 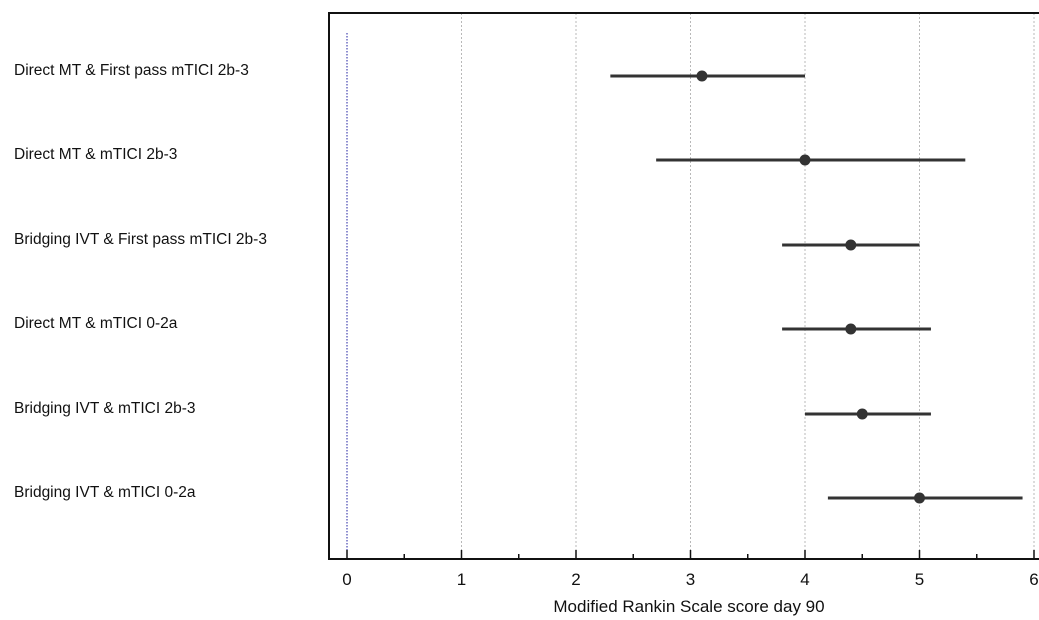 I want to click on x-tick-label: 3, so click(x=690, y=579).